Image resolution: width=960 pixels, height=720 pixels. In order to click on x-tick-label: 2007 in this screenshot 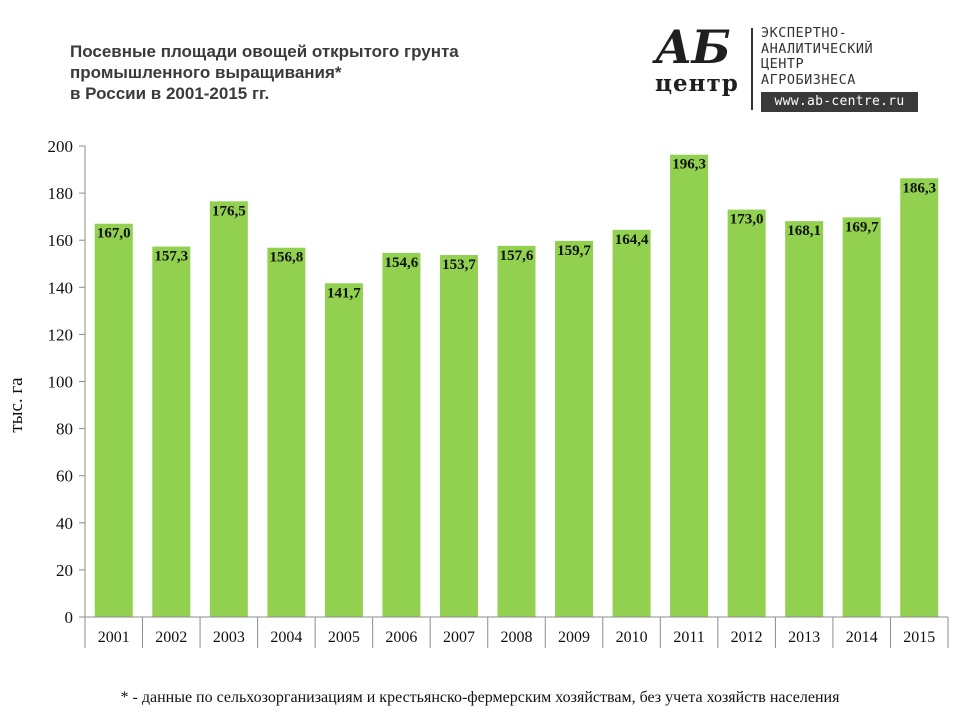, I will do `click(459, 637)`.